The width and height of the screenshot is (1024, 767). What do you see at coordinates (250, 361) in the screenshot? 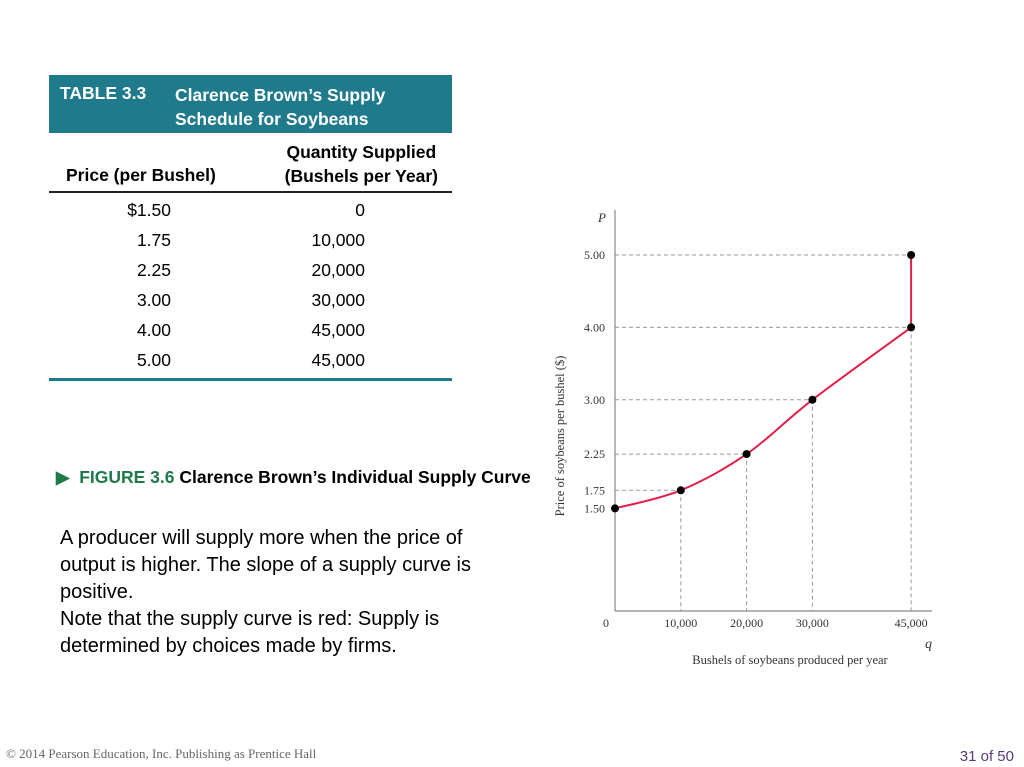
I see `table-row: 5.00 45,000` at bounding box center [250, 361].